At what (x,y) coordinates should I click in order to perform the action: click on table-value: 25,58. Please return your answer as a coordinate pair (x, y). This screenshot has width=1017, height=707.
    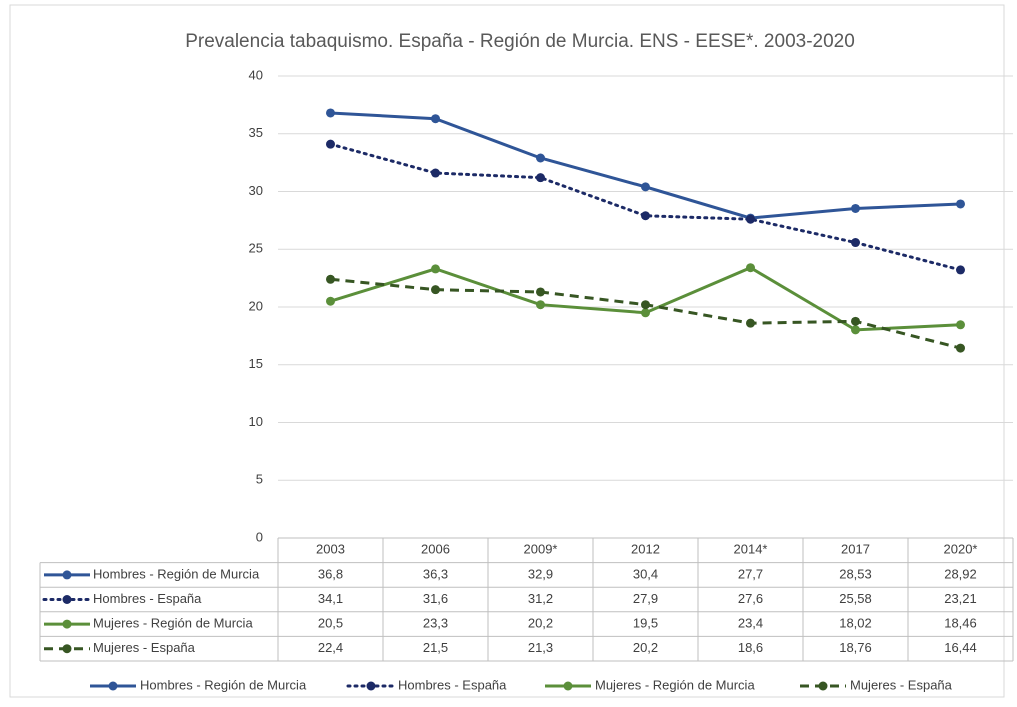
    Looking at the image, I should click on (855, 598).